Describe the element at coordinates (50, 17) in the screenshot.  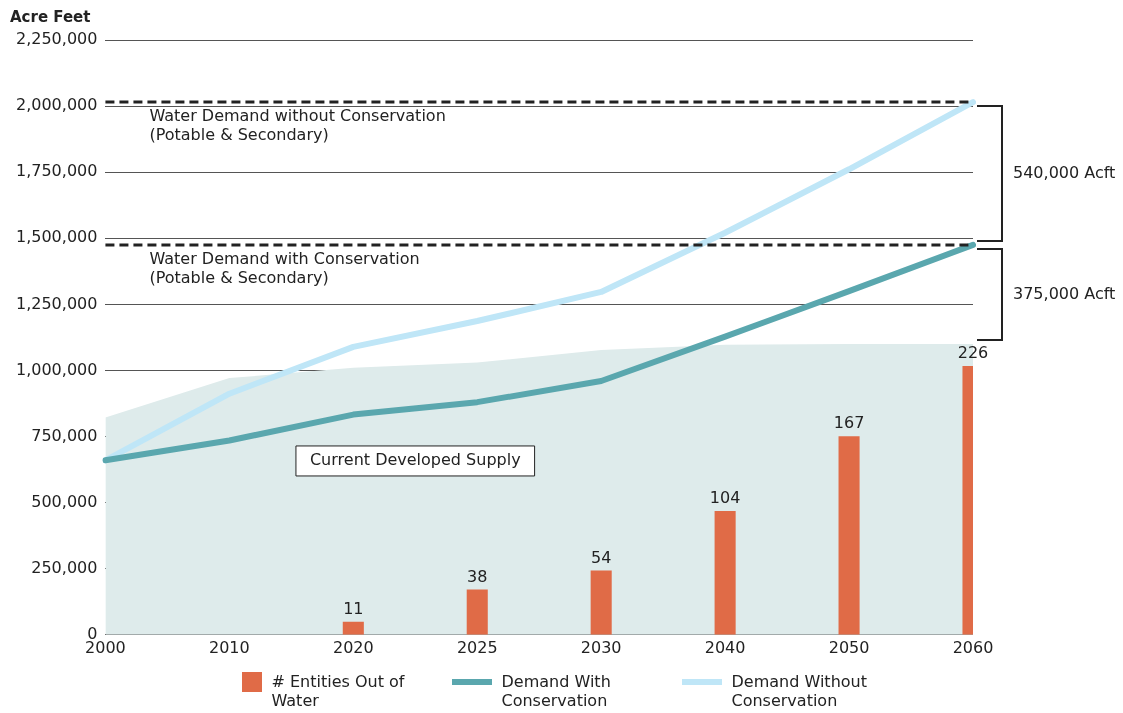
I see `y-axis-title: Acre Feet` at that location.